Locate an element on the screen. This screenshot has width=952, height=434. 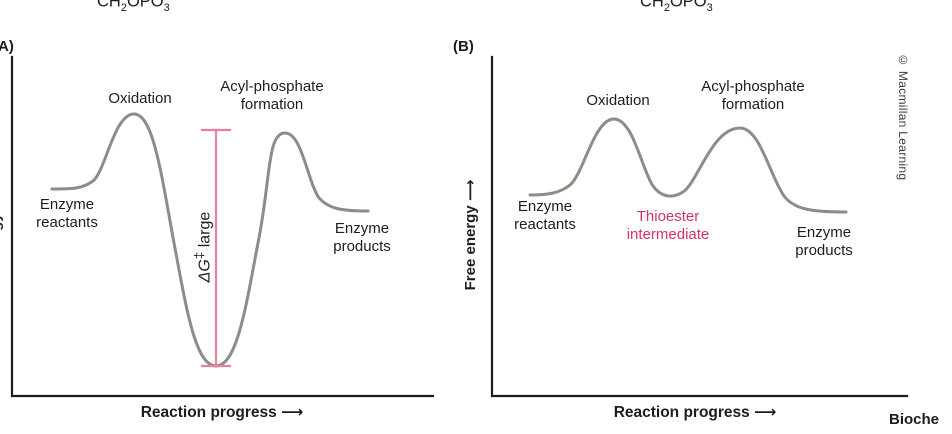
panel-a-oxidation-label: Oxidation is located at coordinates (140, 98).